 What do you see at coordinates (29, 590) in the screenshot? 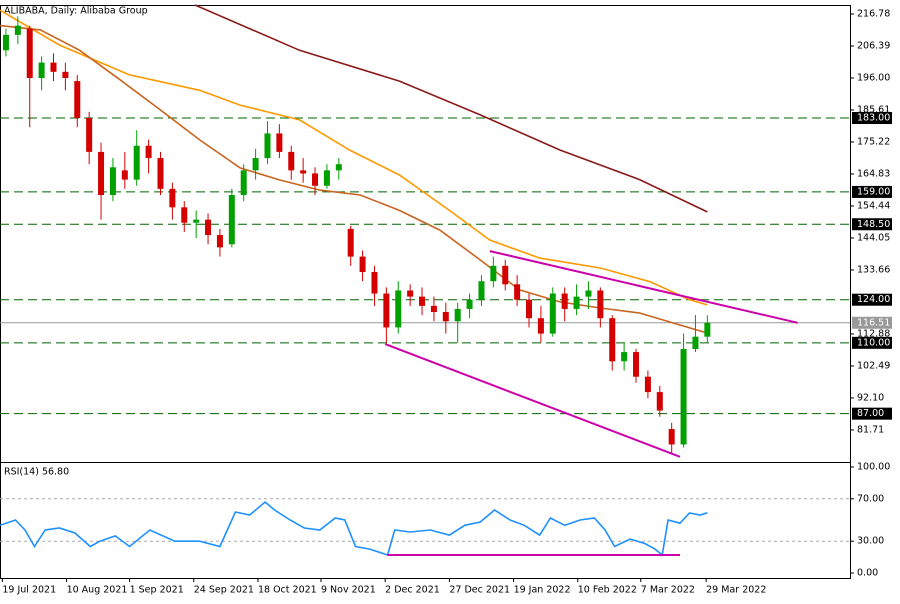
I see `x-tick-label: 19 Jul 2021` at bounding box center [29, 590].